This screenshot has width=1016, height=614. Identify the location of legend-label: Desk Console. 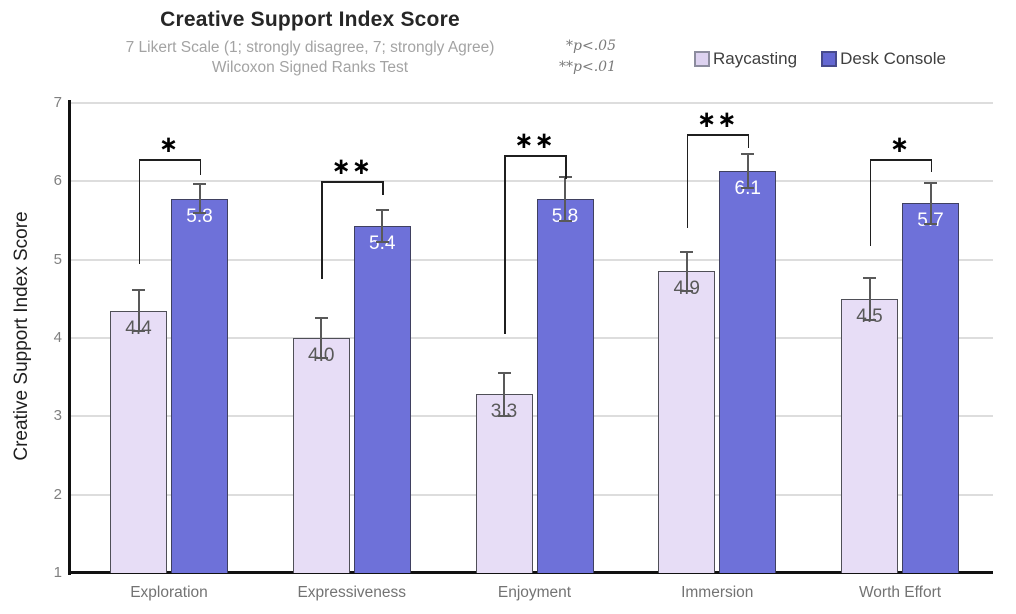
(893, 58).